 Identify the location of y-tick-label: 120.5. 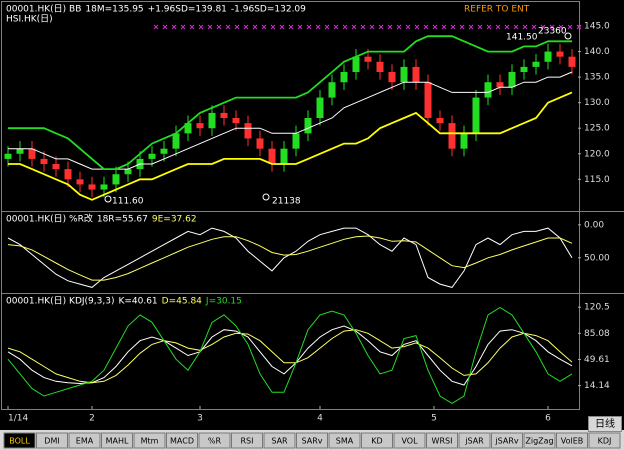
(597, 308).